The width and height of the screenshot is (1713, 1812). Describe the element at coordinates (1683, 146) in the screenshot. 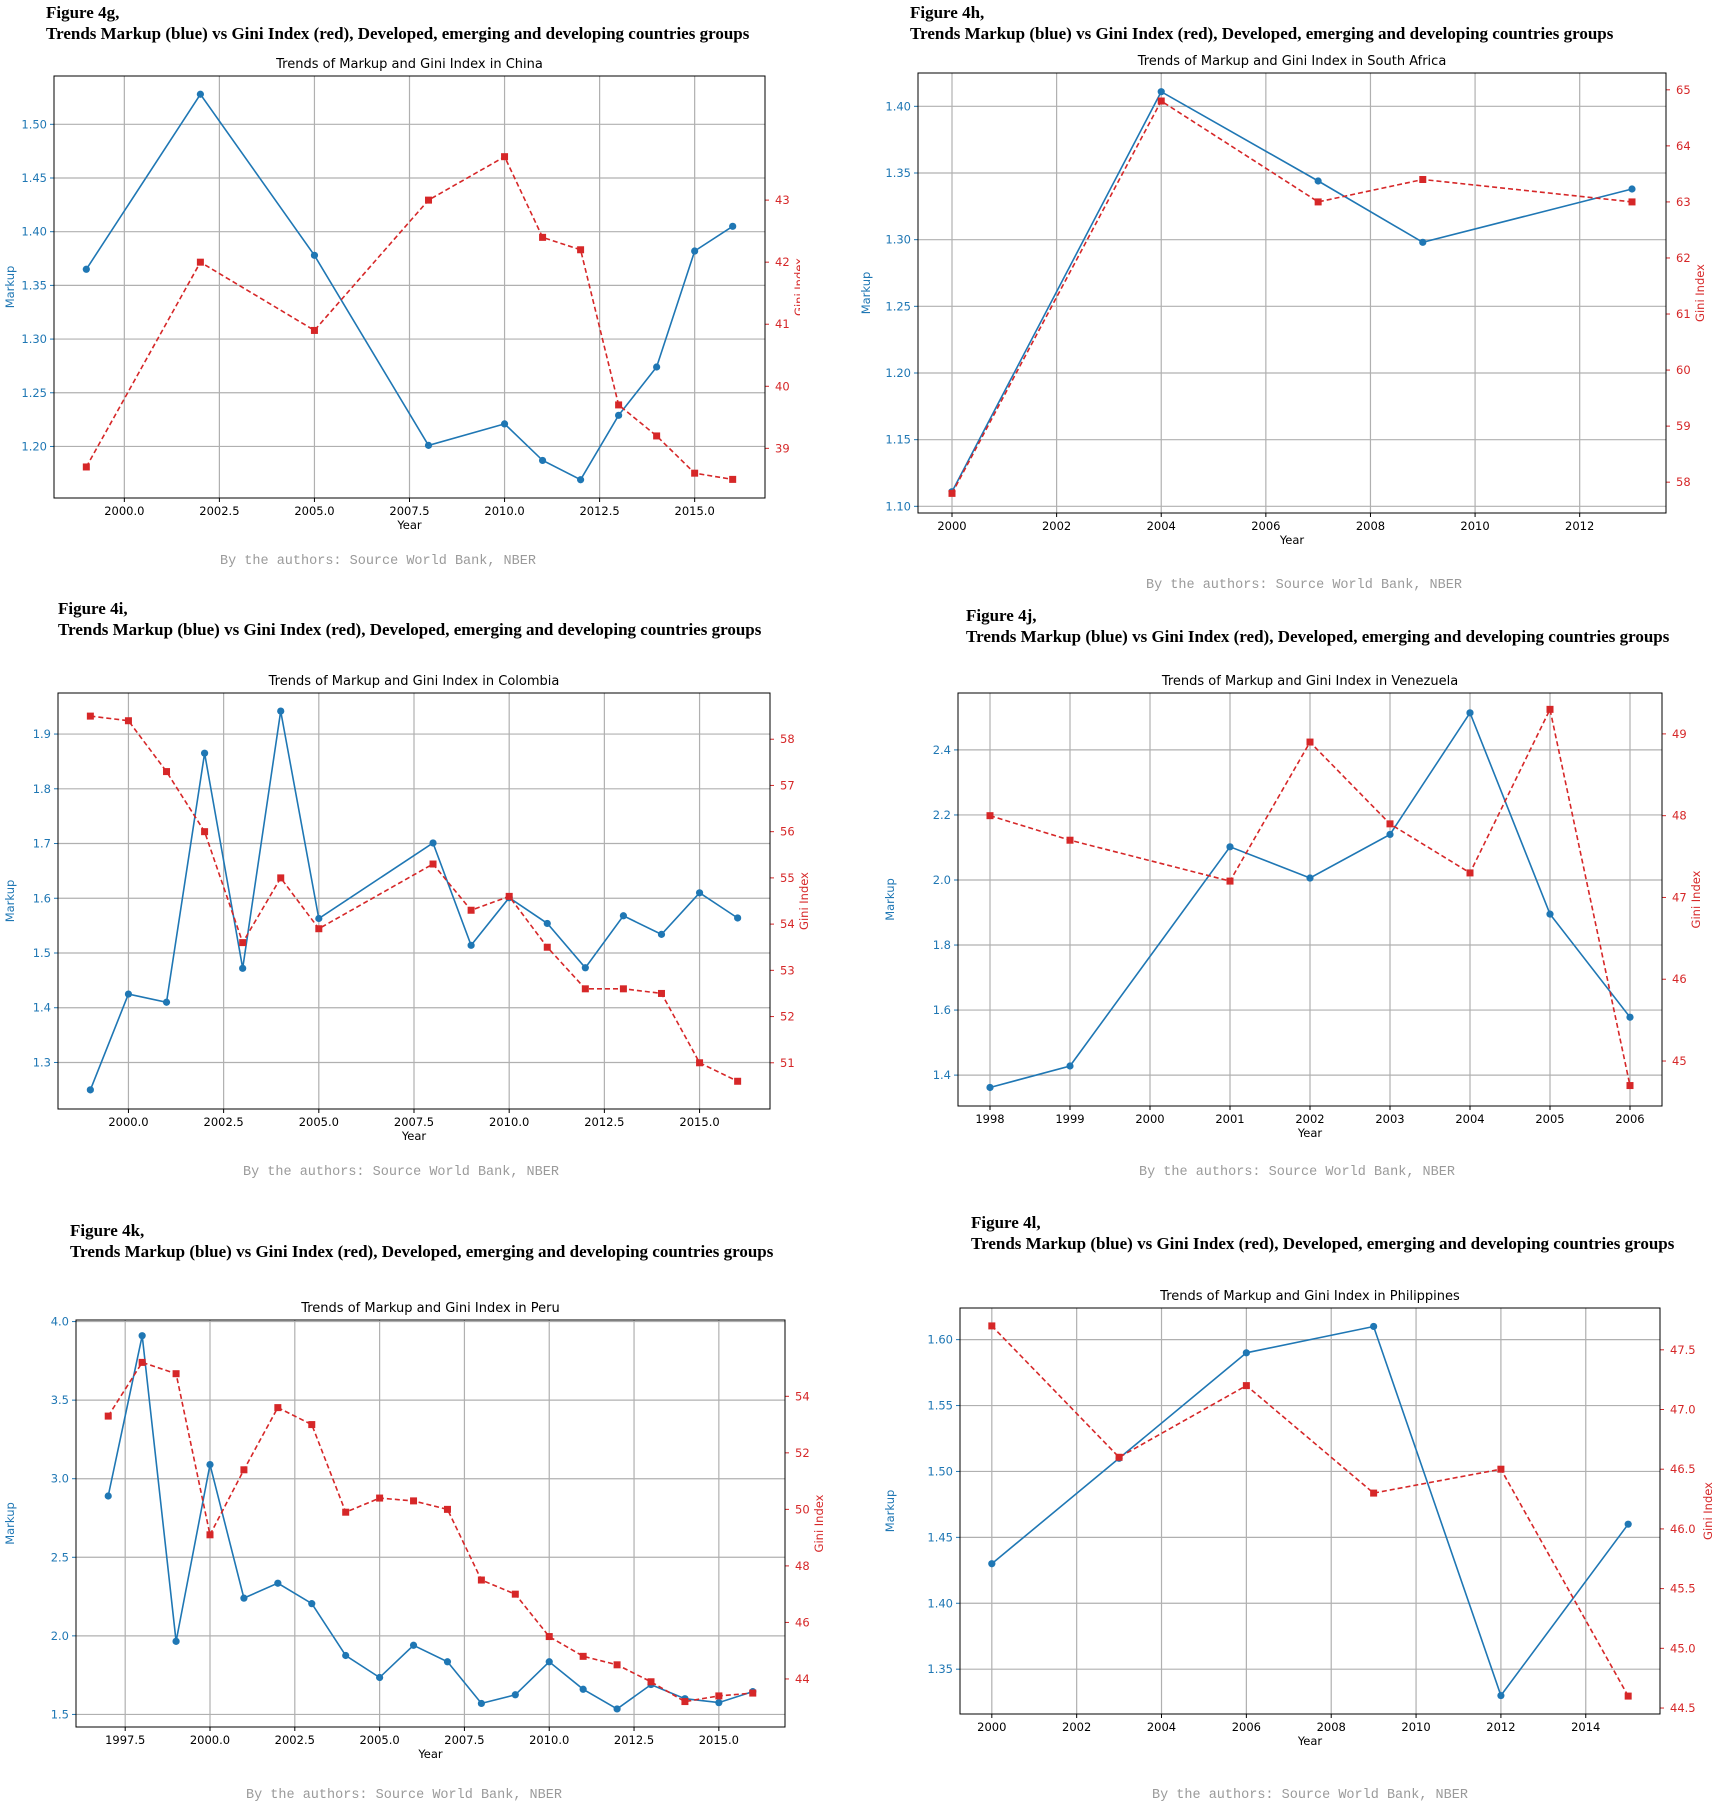

I see `y2-tick-label: 64` at that location.